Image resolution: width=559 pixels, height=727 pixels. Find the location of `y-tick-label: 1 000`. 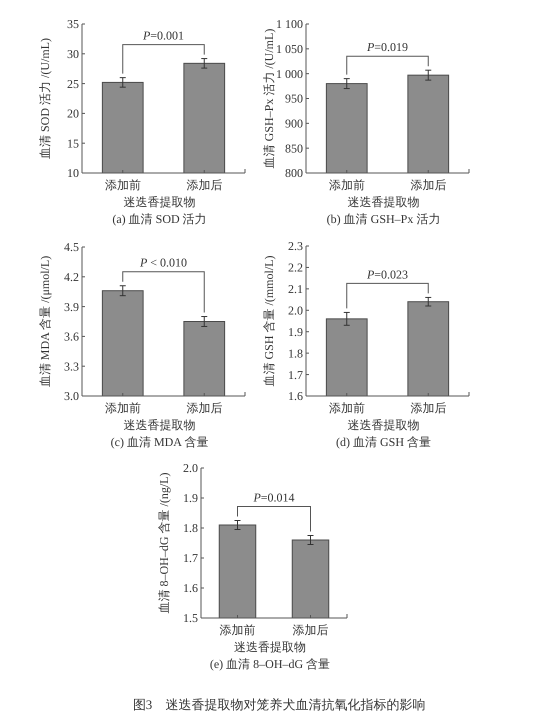

y-tick-label: 1 000 is located at coordinates (289, 73).